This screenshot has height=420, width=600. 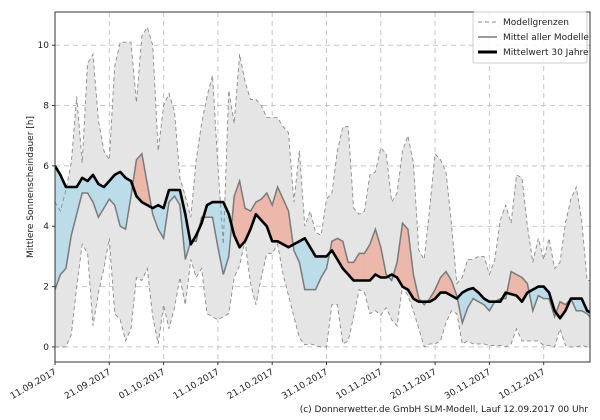 I want to click on y-tick-label: 6, so click(x=46, y=167).